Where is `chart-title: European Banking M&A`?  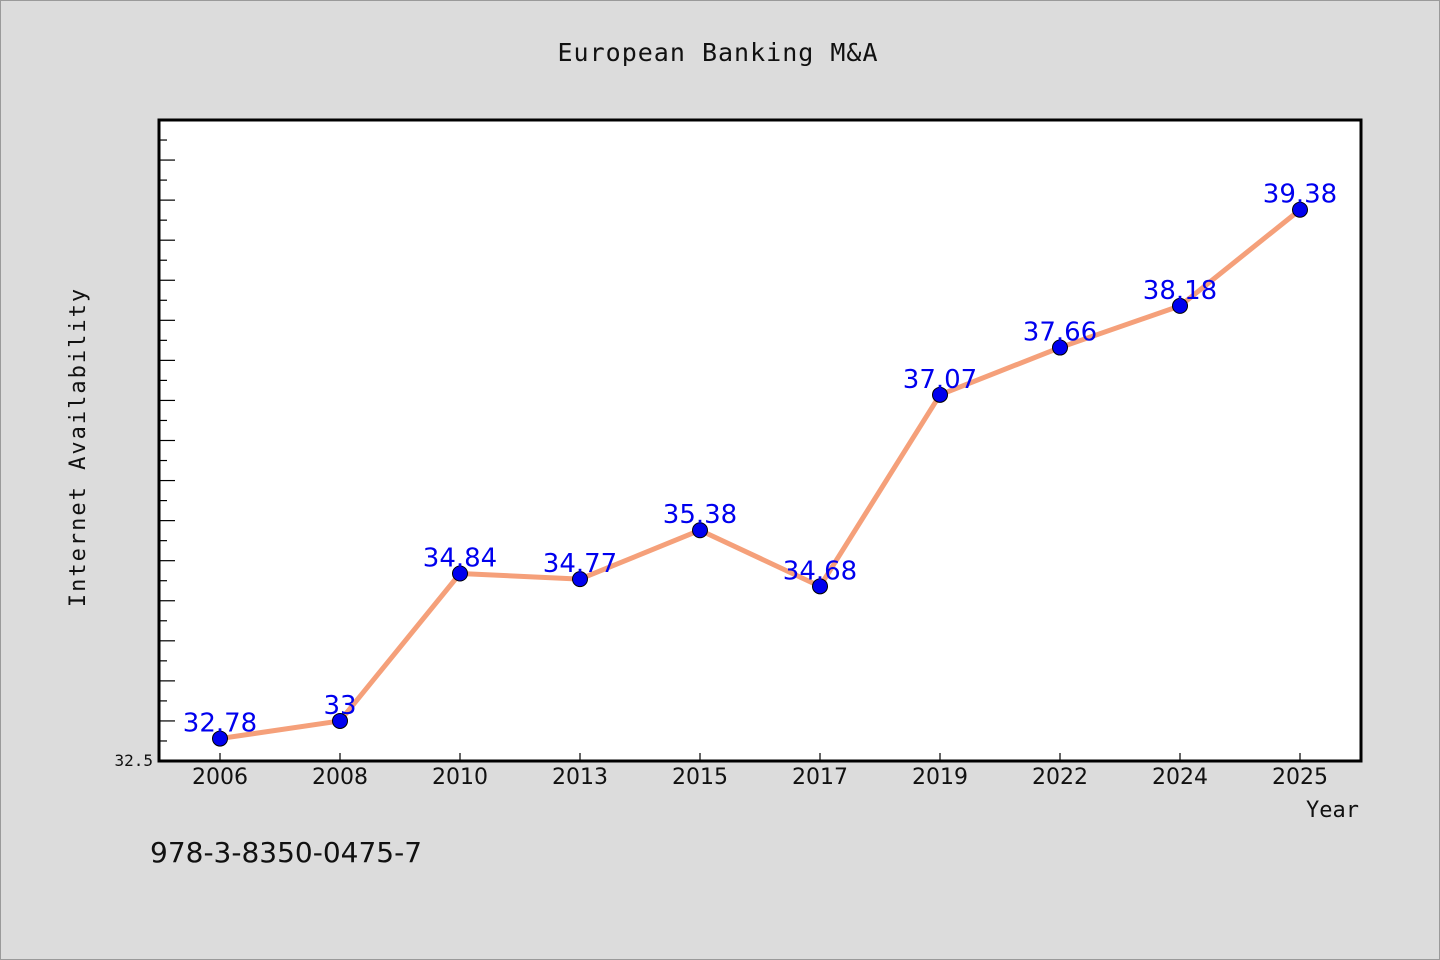 chart-title: European Banking M&A is located at coordinates (717, 52).